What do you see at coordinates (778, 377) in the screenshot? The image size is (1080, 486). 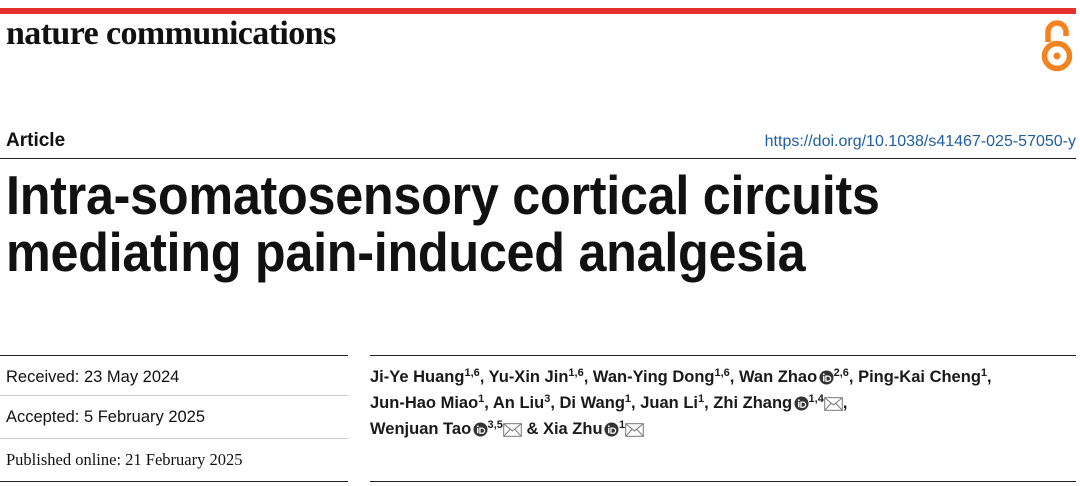 I see `author-name: Wan Zhao` at bounding box center [778, 377].